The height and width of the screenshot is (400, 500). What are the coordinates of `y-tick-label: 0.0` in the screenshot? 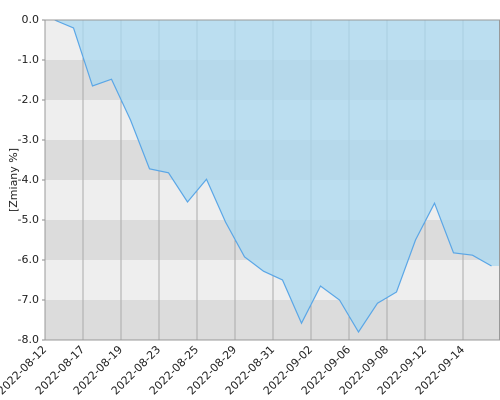 It's located at (31, 19).